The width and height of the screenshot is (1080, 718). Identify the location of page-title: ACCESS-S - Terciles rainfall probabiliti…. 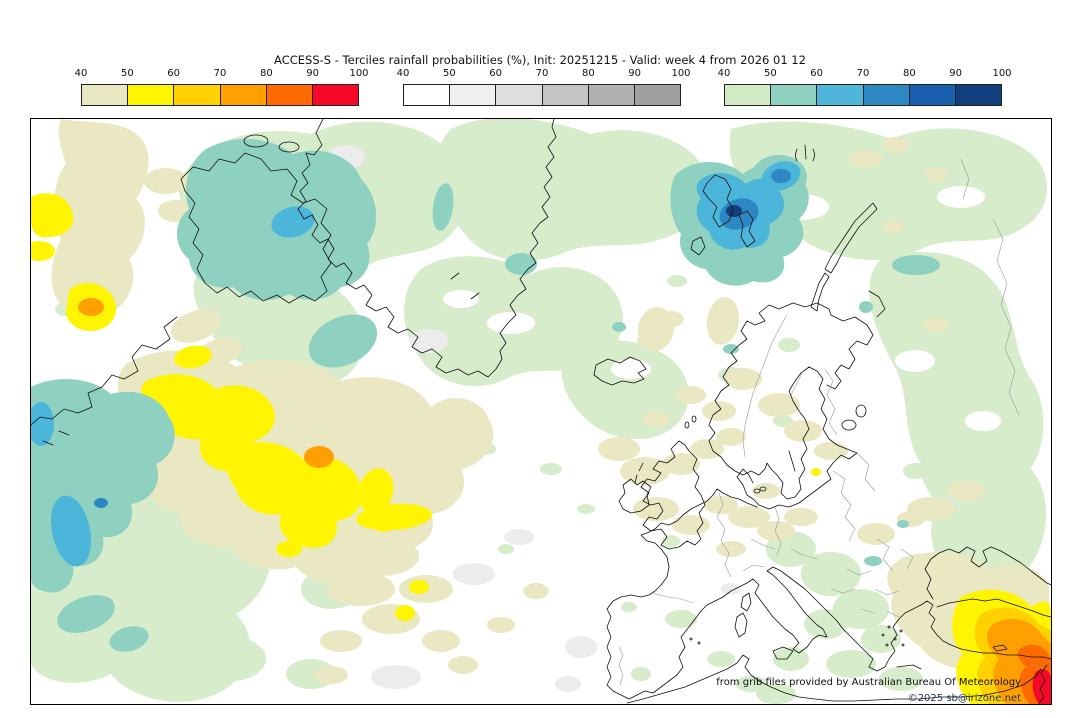
(540, 60).